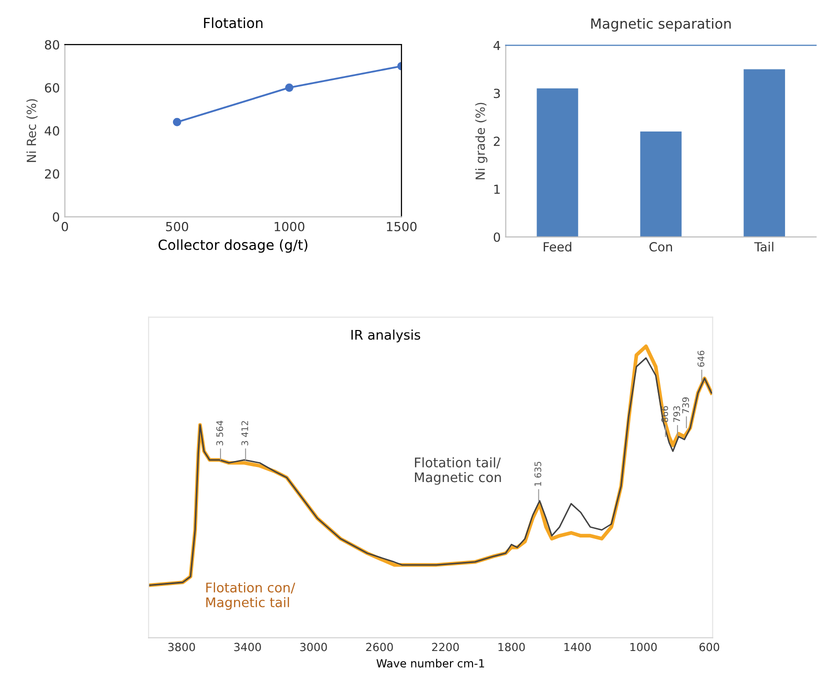 The image size is (821, 697). What do you see at coordinates (251, 596) in the screenshot?
I see `series-label: Flotation con/ Magnetic tail` at bounding box center [251, 596].